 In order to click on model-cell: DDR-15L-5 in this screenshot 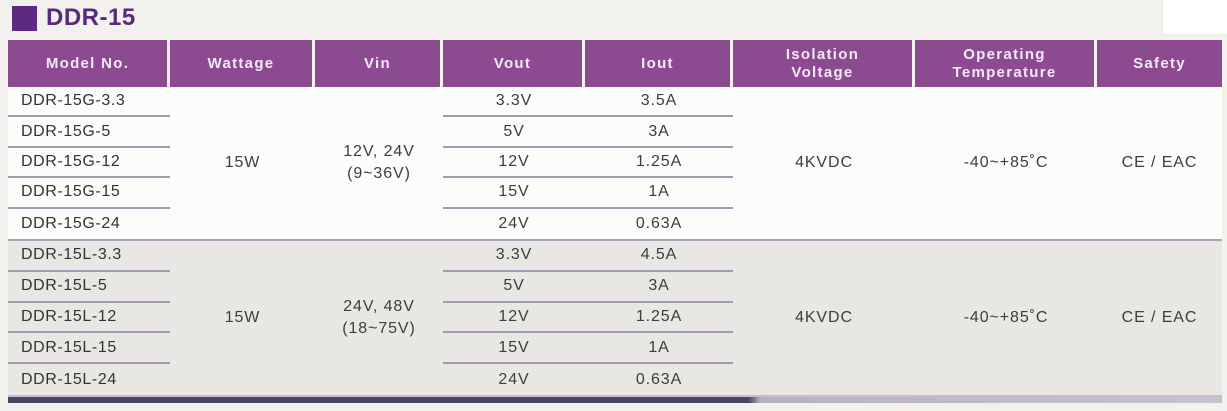, I will do `click(89, 287)`.